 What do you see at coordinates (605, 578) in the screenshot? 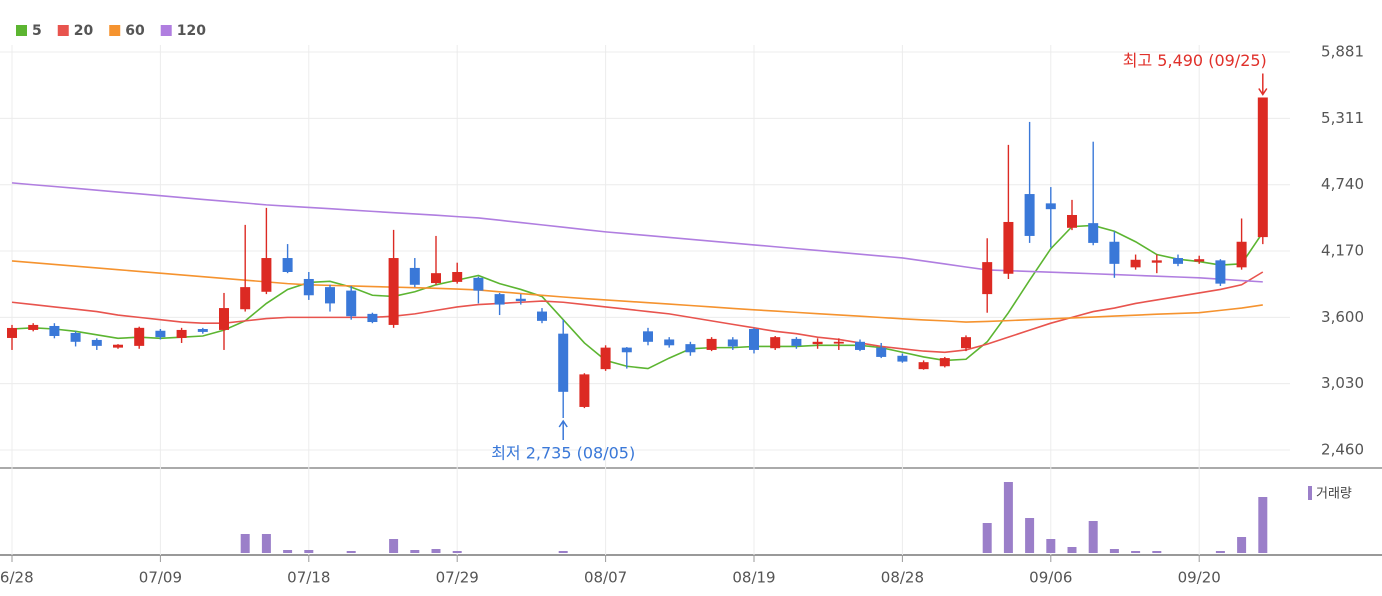
I see `x-tick-label: 08/07` at bounding box center [605, 578].